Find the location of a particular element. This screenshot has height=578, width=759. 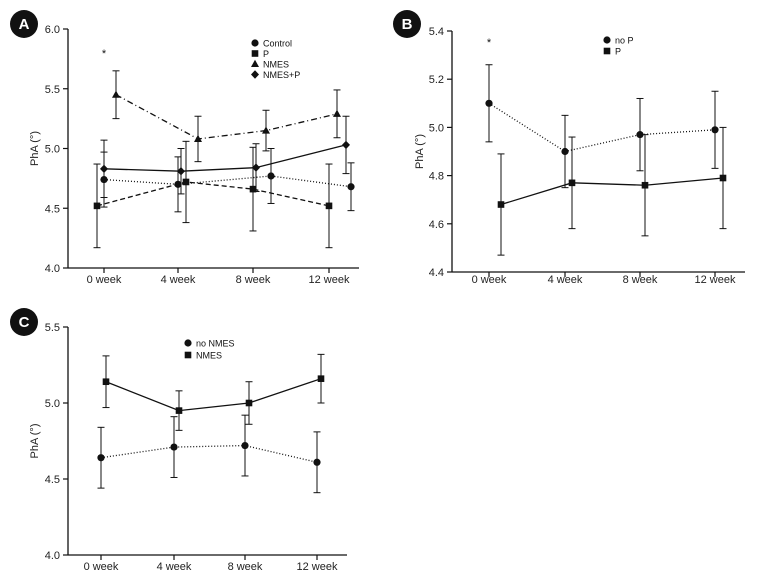

panel-a-series-nmes is located at coordinates (226, 116).